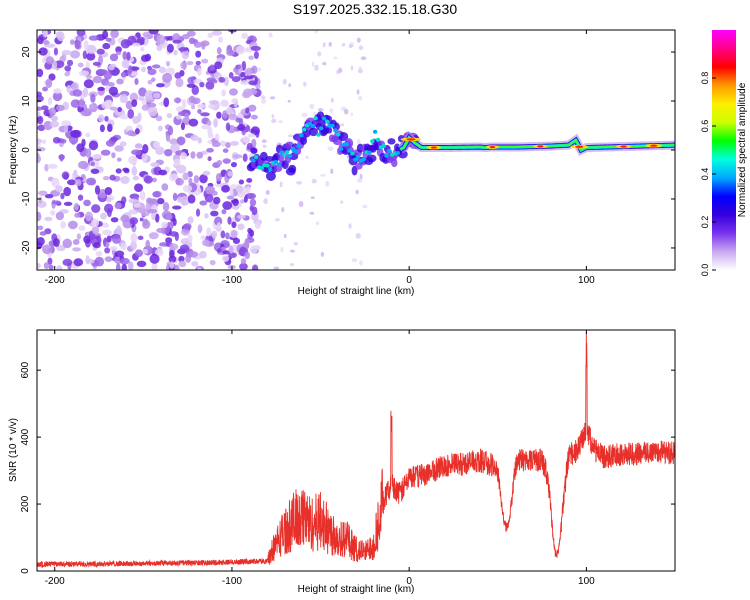  What do you see at coordinates (409, 581) in the screenshot?
I see `x-tick-label: 0` at bounding box center [409, 581].